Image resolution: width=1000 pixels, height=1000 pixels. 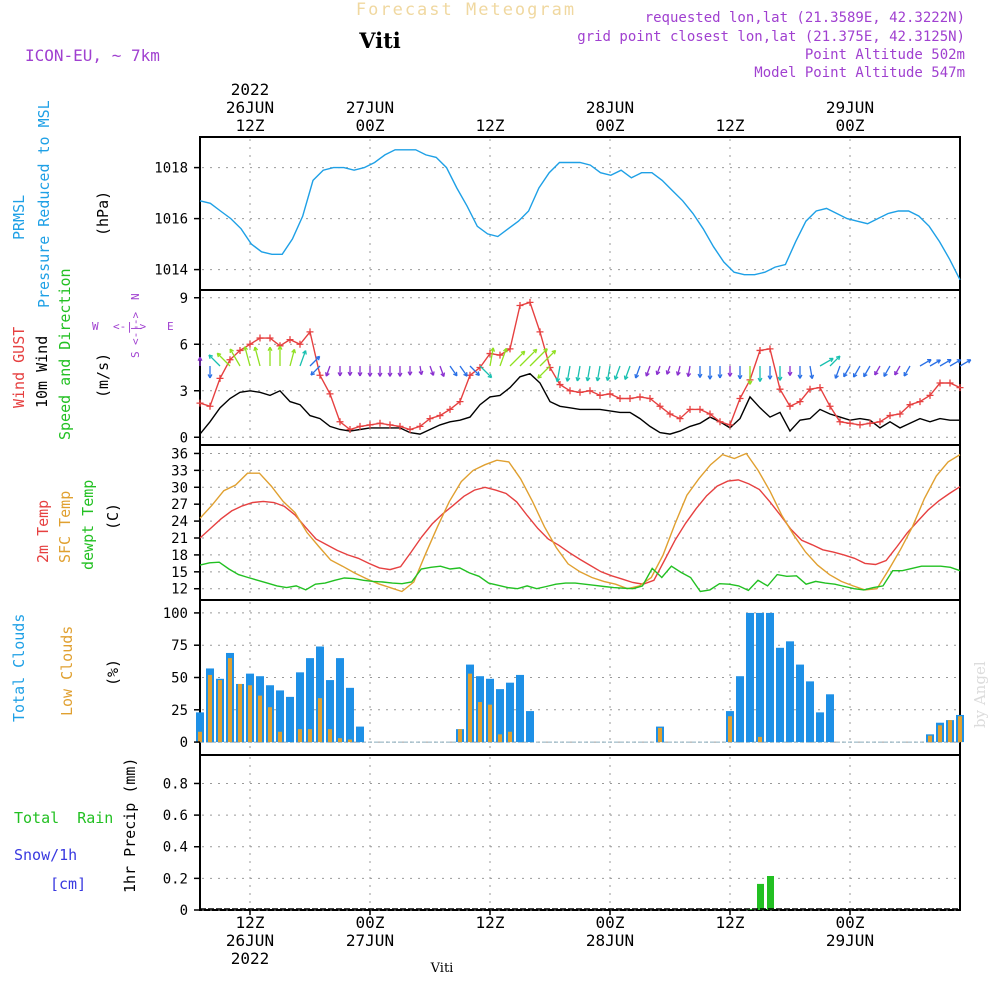 I want to click on y-tick-label: 100, so click(x=175, y=614).